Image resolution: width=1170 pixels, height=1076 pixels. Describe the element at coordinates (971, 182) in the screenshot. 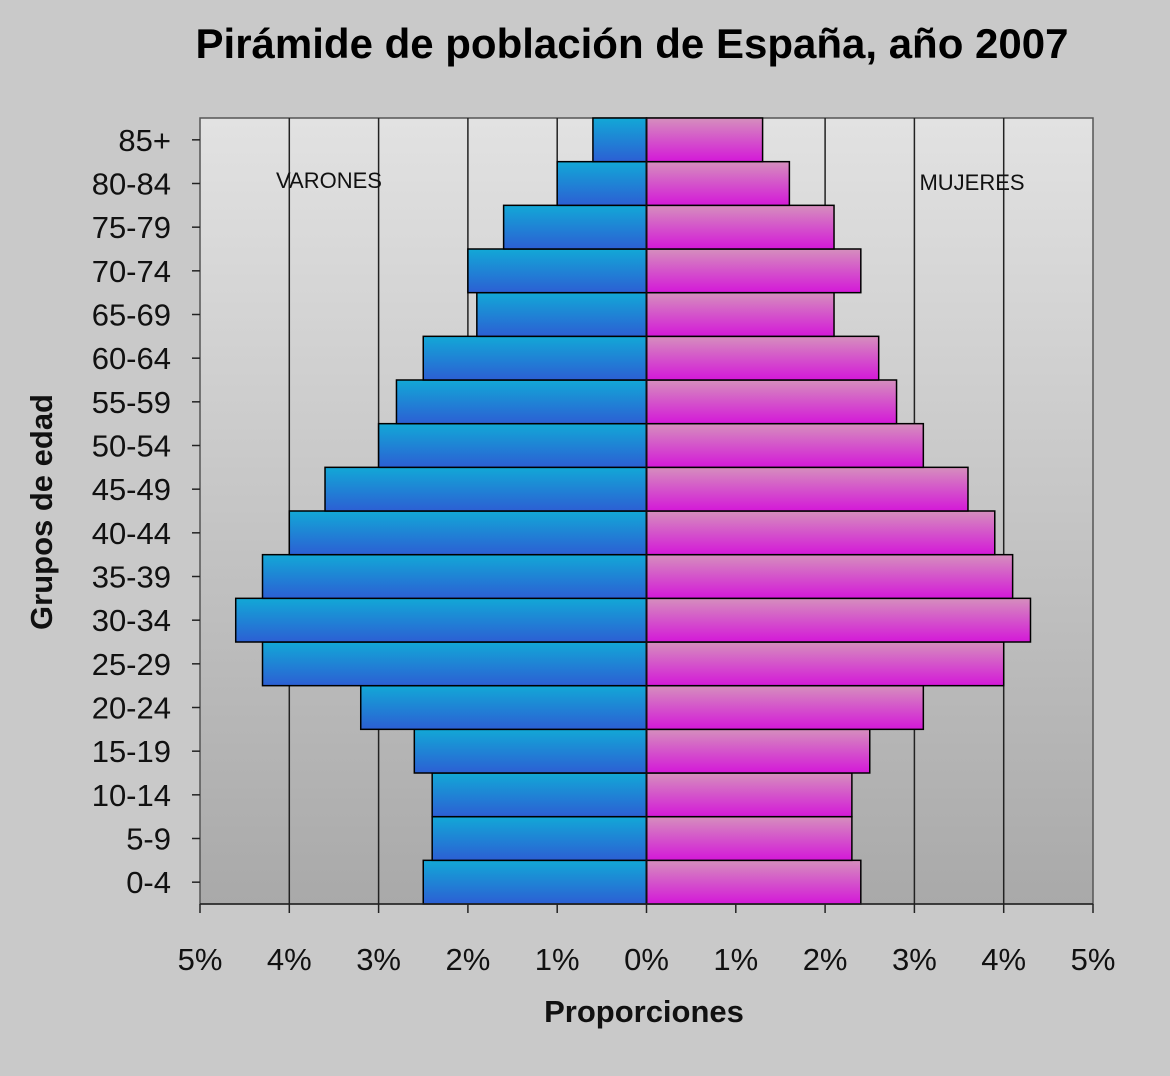

I see `legend-label-mujeres: MUJERES` at that location.